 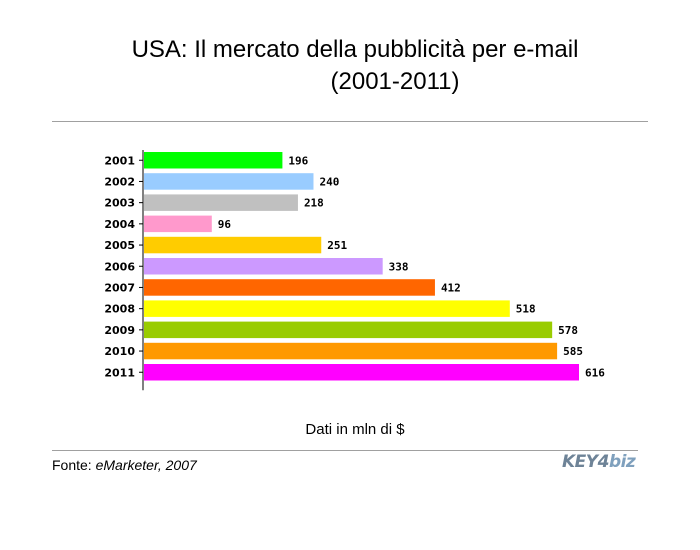 What do you see at coordinates (146, 465) in the screenshot?
I see `source-name: eMarketer, 2007` at bounding box center [146, 465].